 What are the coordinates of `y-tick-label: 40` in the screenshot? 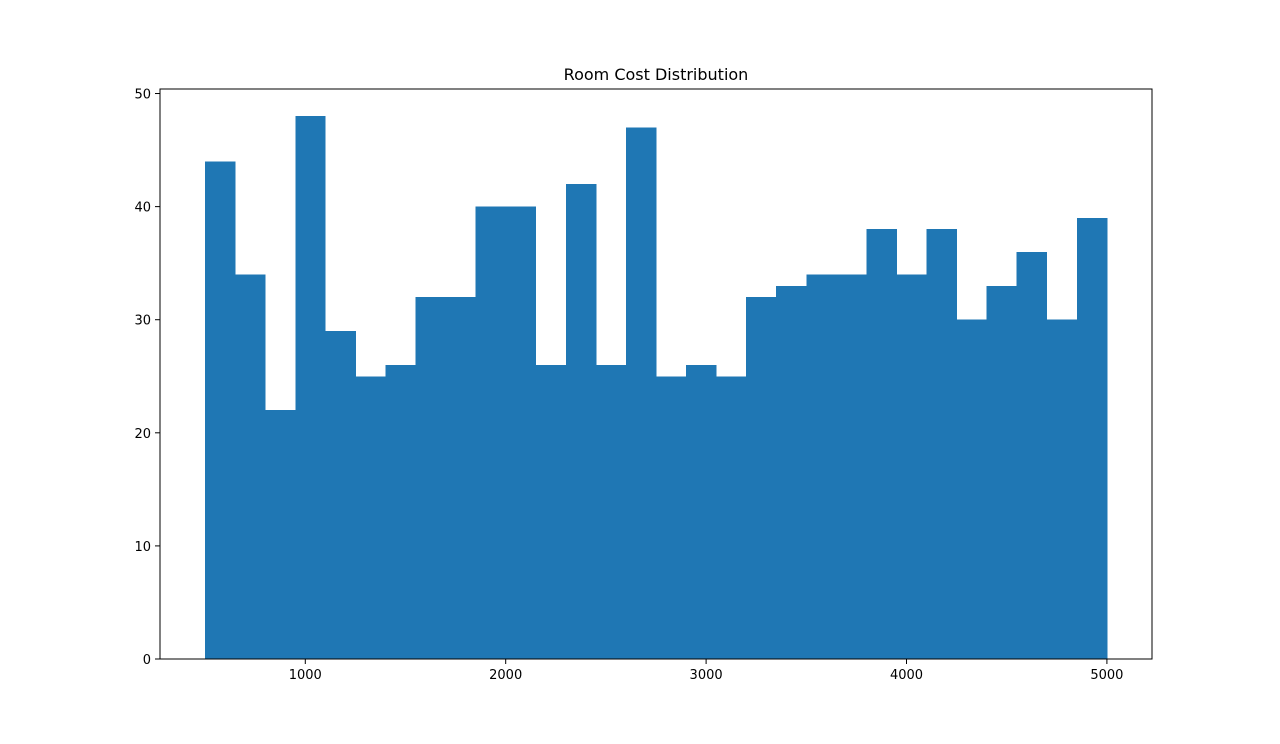 It's located at (142, 208).